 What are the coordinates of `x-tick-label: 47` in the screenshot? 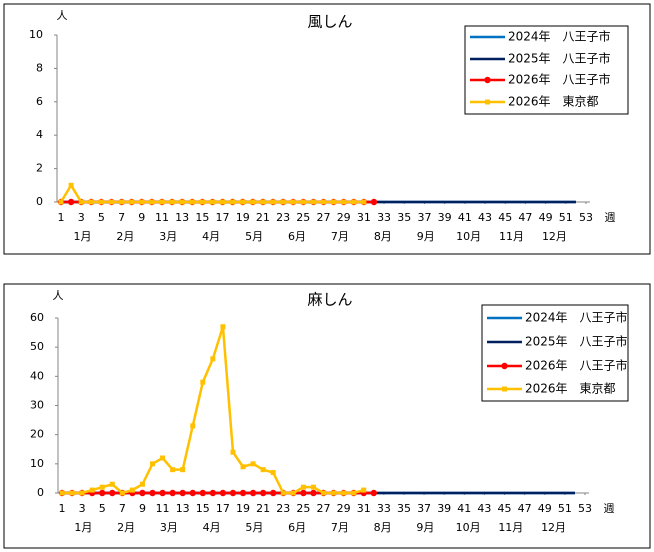 It's located at (525, 217).